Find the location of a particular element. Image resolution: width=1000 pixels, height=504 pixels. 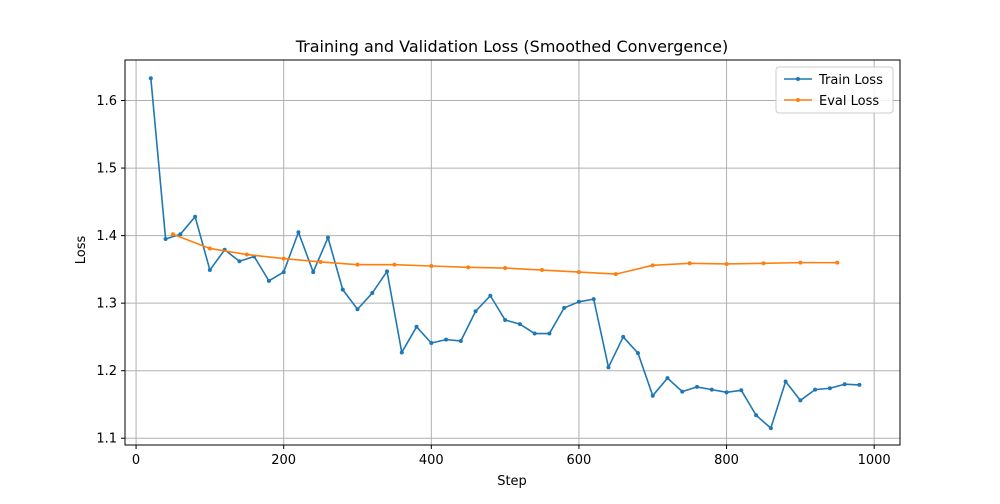

legend-item: Eval Loss is located at coordinates (831, 101).